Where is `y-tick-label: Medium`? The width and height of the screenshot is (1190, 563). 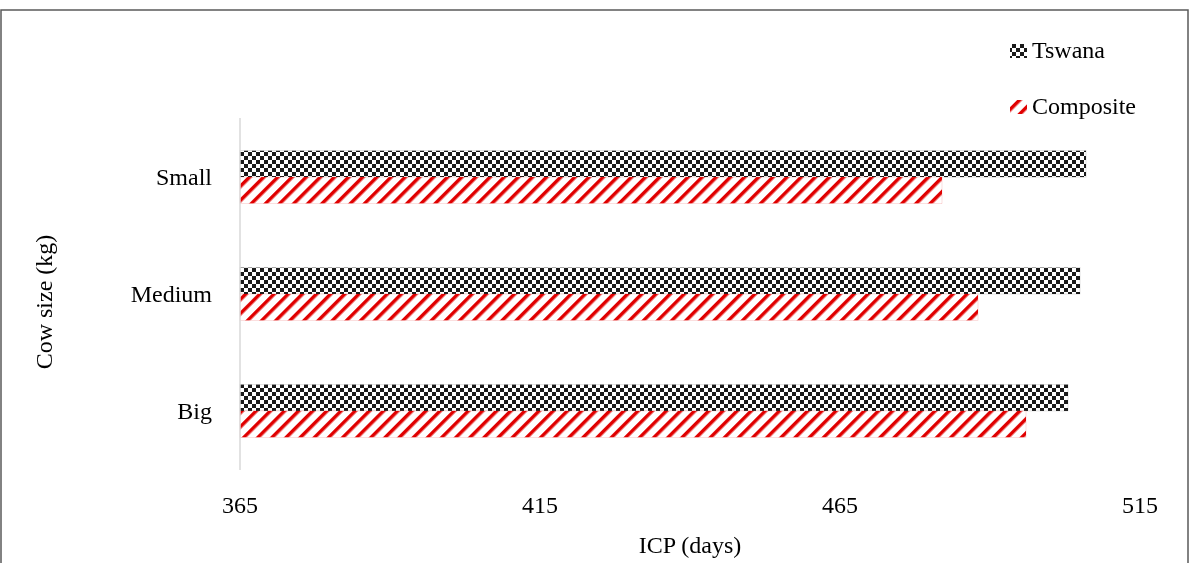 y-tick-label: Medium is located at coordinates (171, 294).